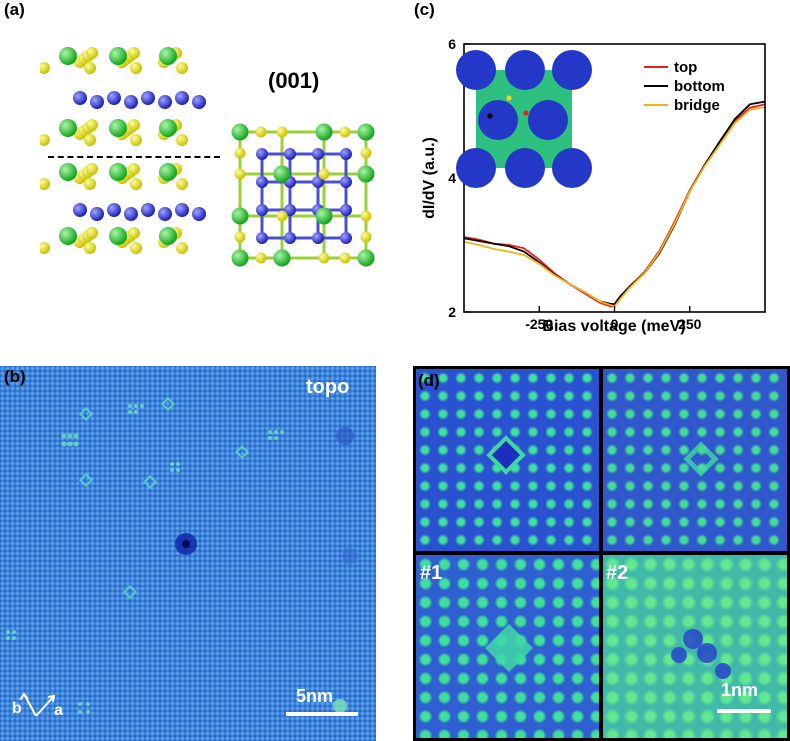  I want to click on panel-a-label: (a), so click(14, 9).